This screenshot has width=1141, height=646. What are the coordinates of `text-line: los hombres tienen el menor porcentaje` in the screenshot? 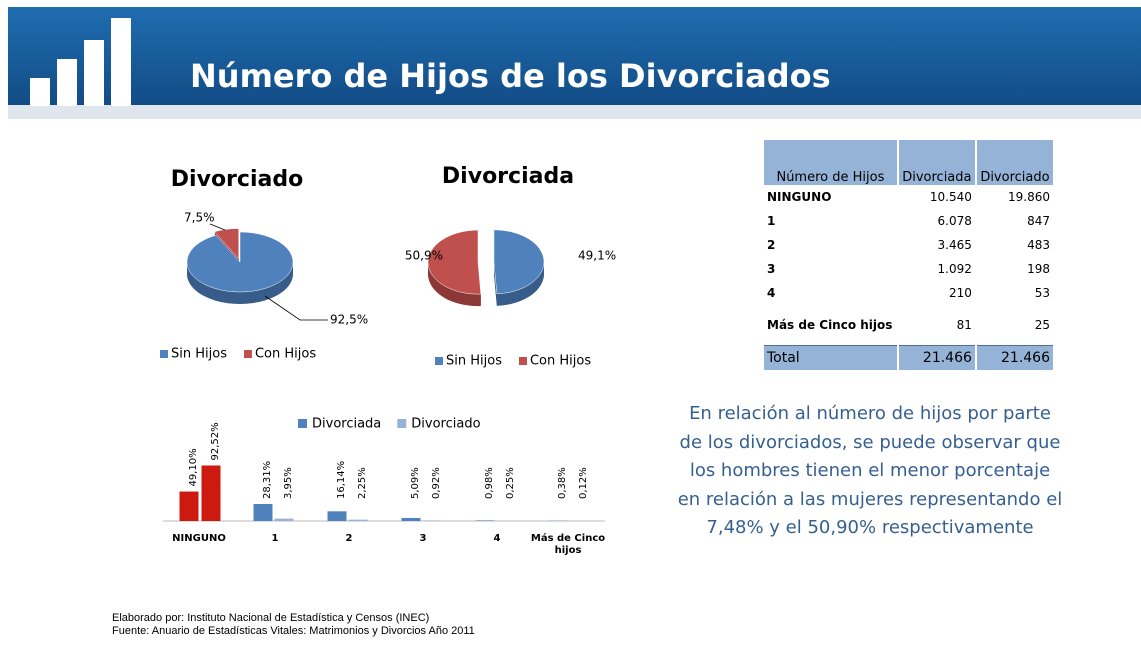 It's located at (870, 470).